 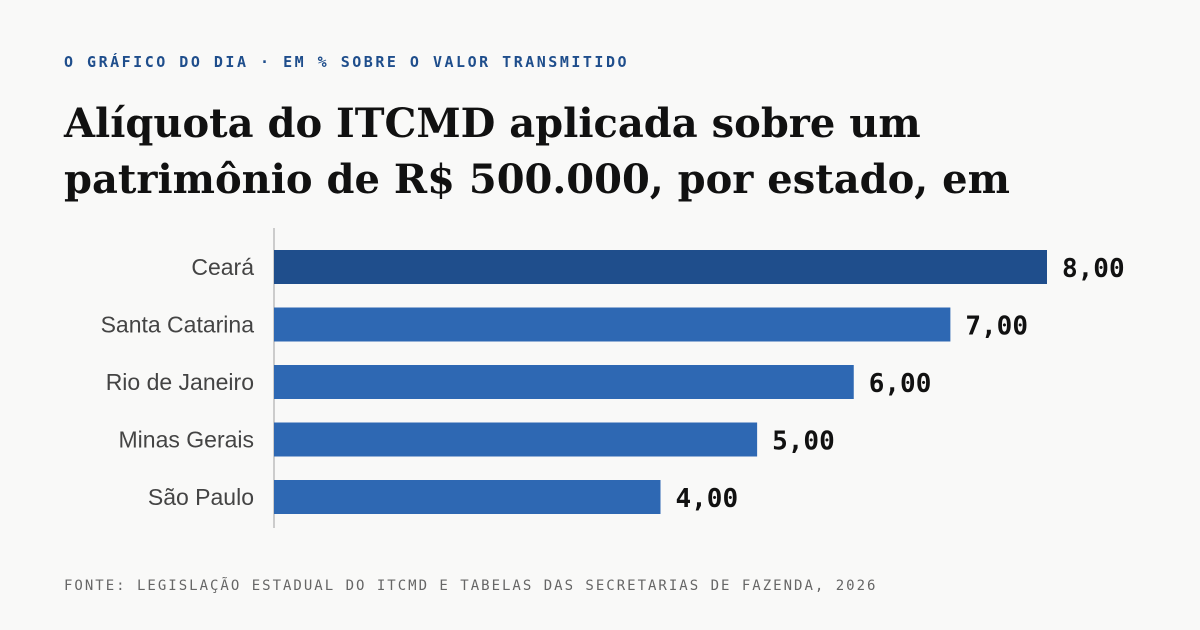 What do you see at coordinates (201, 497) in the screenshot?
I see `category-label: São Paulo` at bounding box center [201, 497].